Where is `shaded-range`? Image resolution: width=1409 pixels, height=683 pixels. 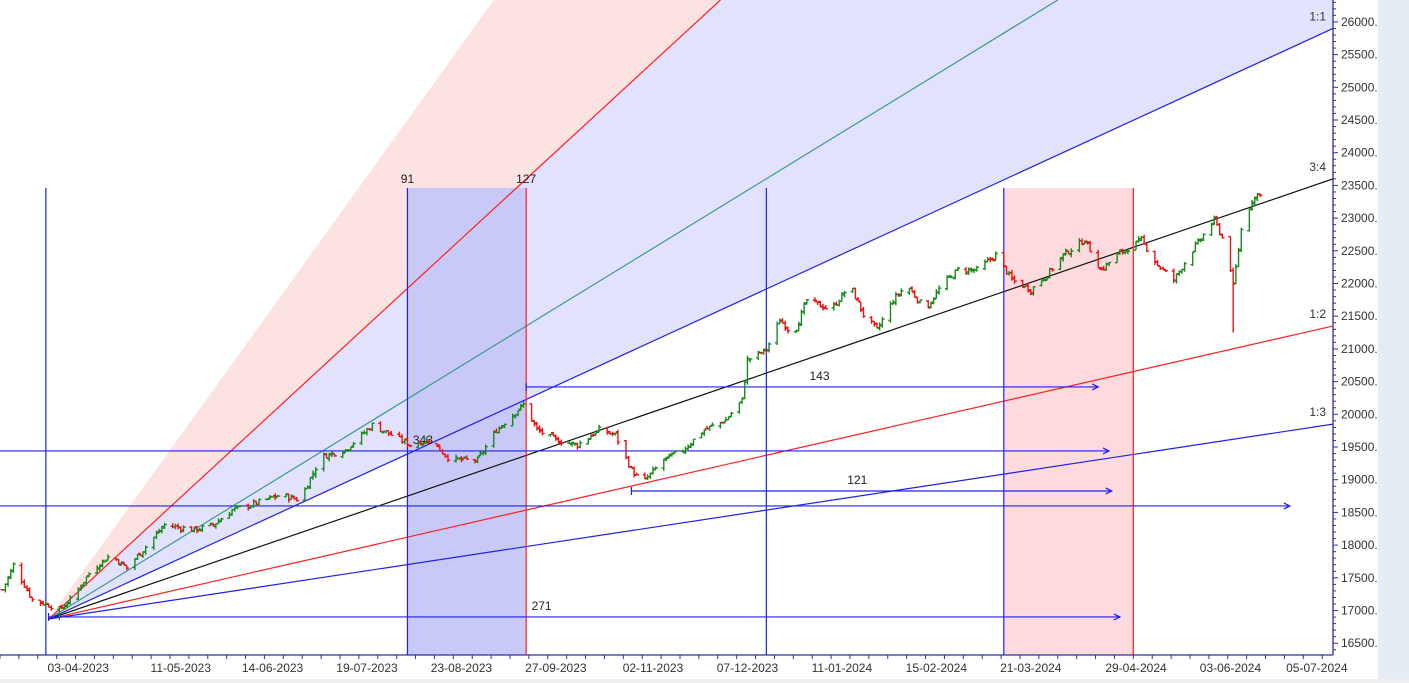
shaded-range is located at coordinates (1068, 421).